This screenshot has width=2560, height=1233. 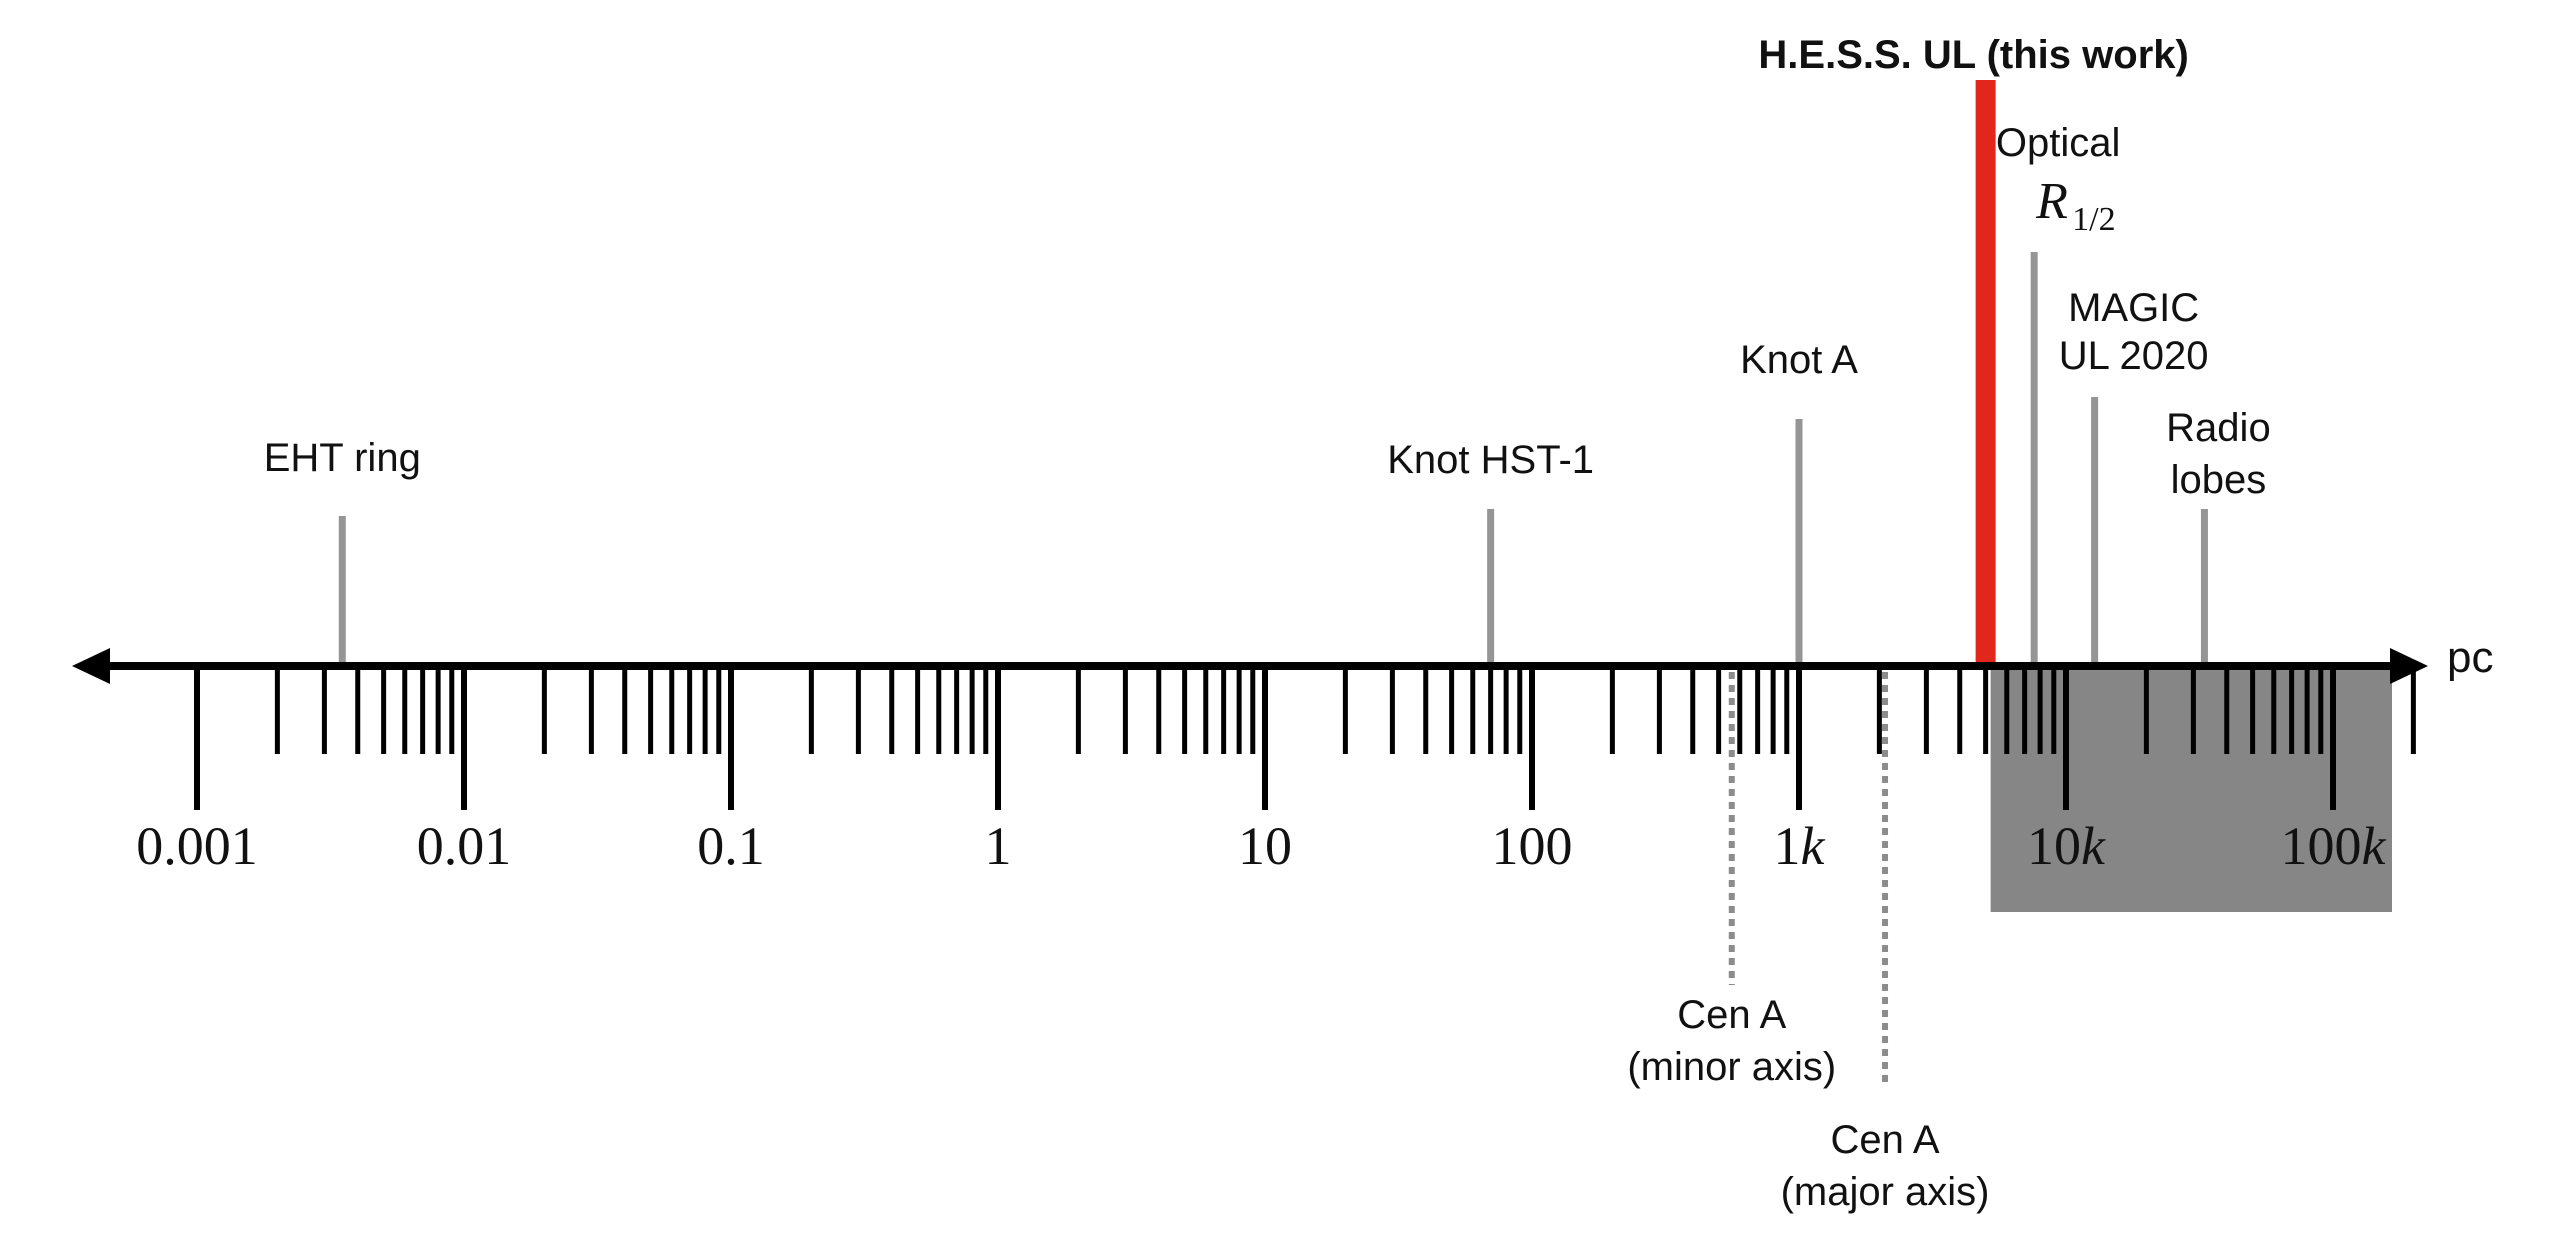 What do you see at coordinates (1532, 846) in the screenshot?
I see `tick-label-100: 100` at bounding box center [1532, 846].